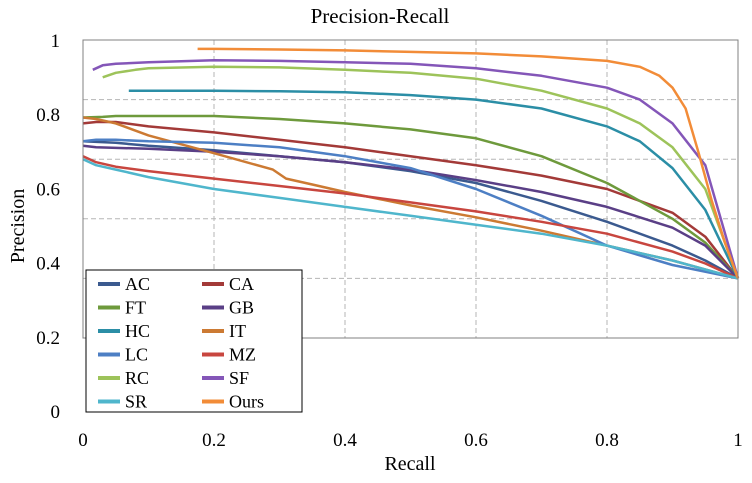 The image size is (752, 483). Describe the element at coordinates (137, 331) in the screenshot. I see `legend-label-hc: HC` at that location.